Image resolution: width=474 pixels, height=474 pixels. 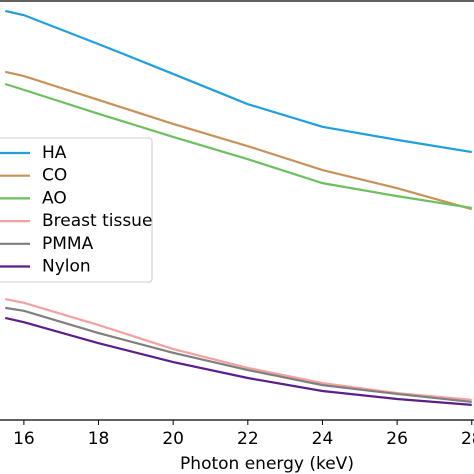 What do you see at coordinates (267, 464) in the screenshot?
I see `x-axis-label: Photon energy (keV)` at bounding box center [267, 464].